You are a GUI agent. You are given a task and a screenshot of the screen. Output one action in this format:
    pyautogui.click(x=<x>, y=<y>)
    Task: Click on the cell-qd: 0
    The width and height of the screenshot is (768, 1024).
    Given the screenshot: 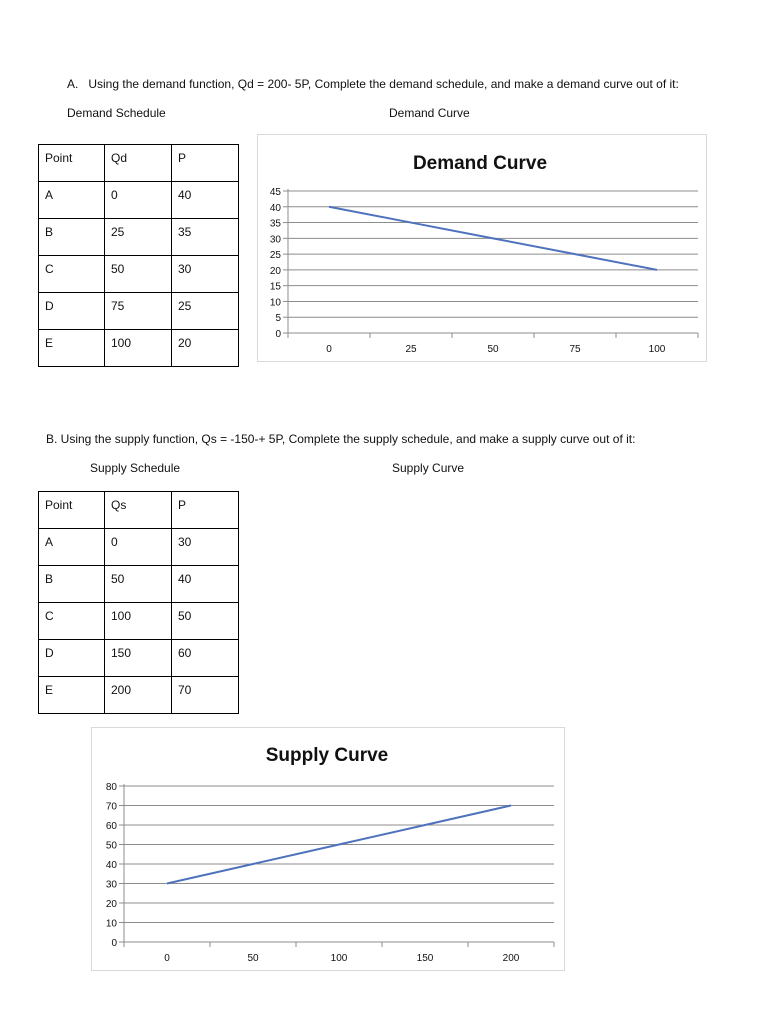 What is the action you would take?
    pyautogui.click(x=138, y=200)
    